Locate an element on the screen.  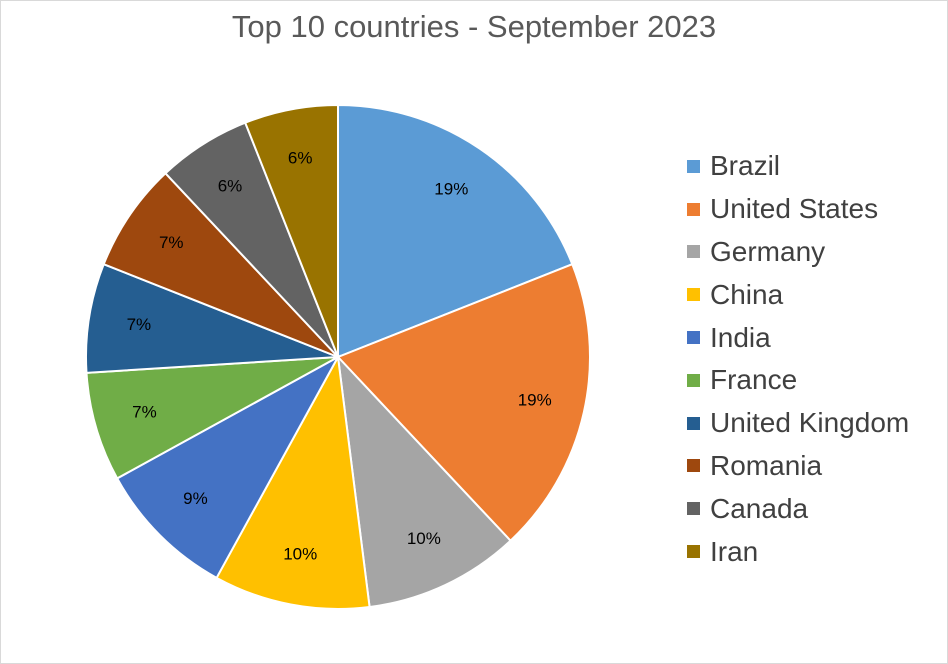
legend-item-germany: Germany is located at coordinates (816, 252).